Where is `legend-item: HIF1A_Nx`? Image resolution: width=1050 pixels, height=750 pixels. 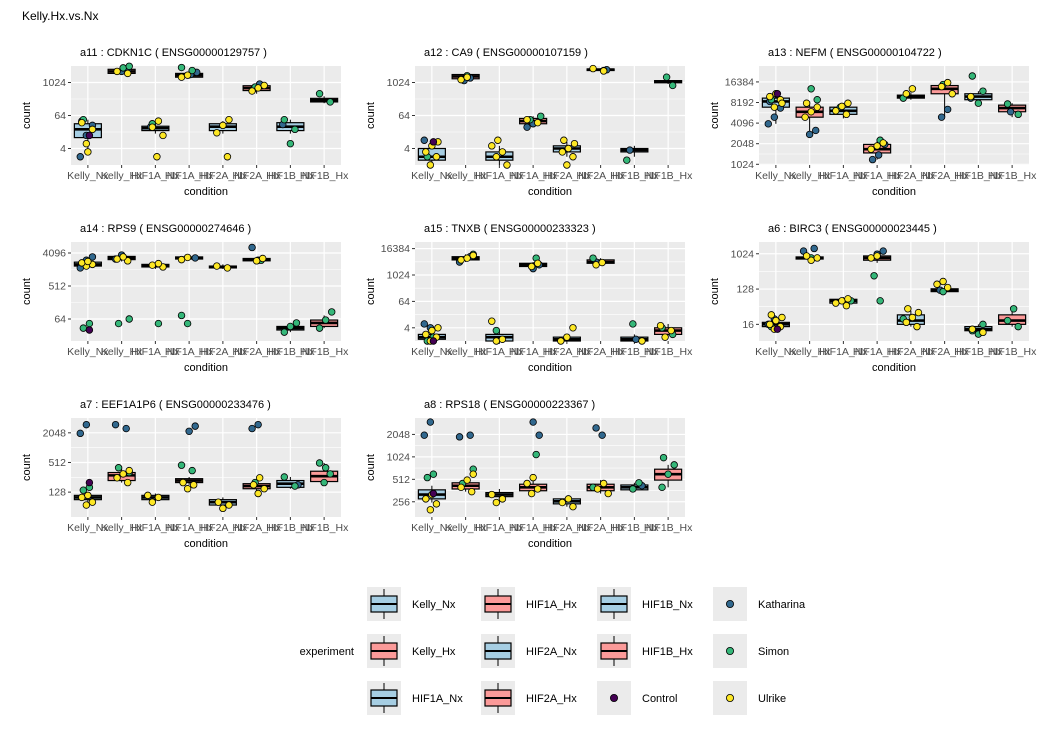
legend-item: HIF1A_Nx is located at coordinates (415, 698).